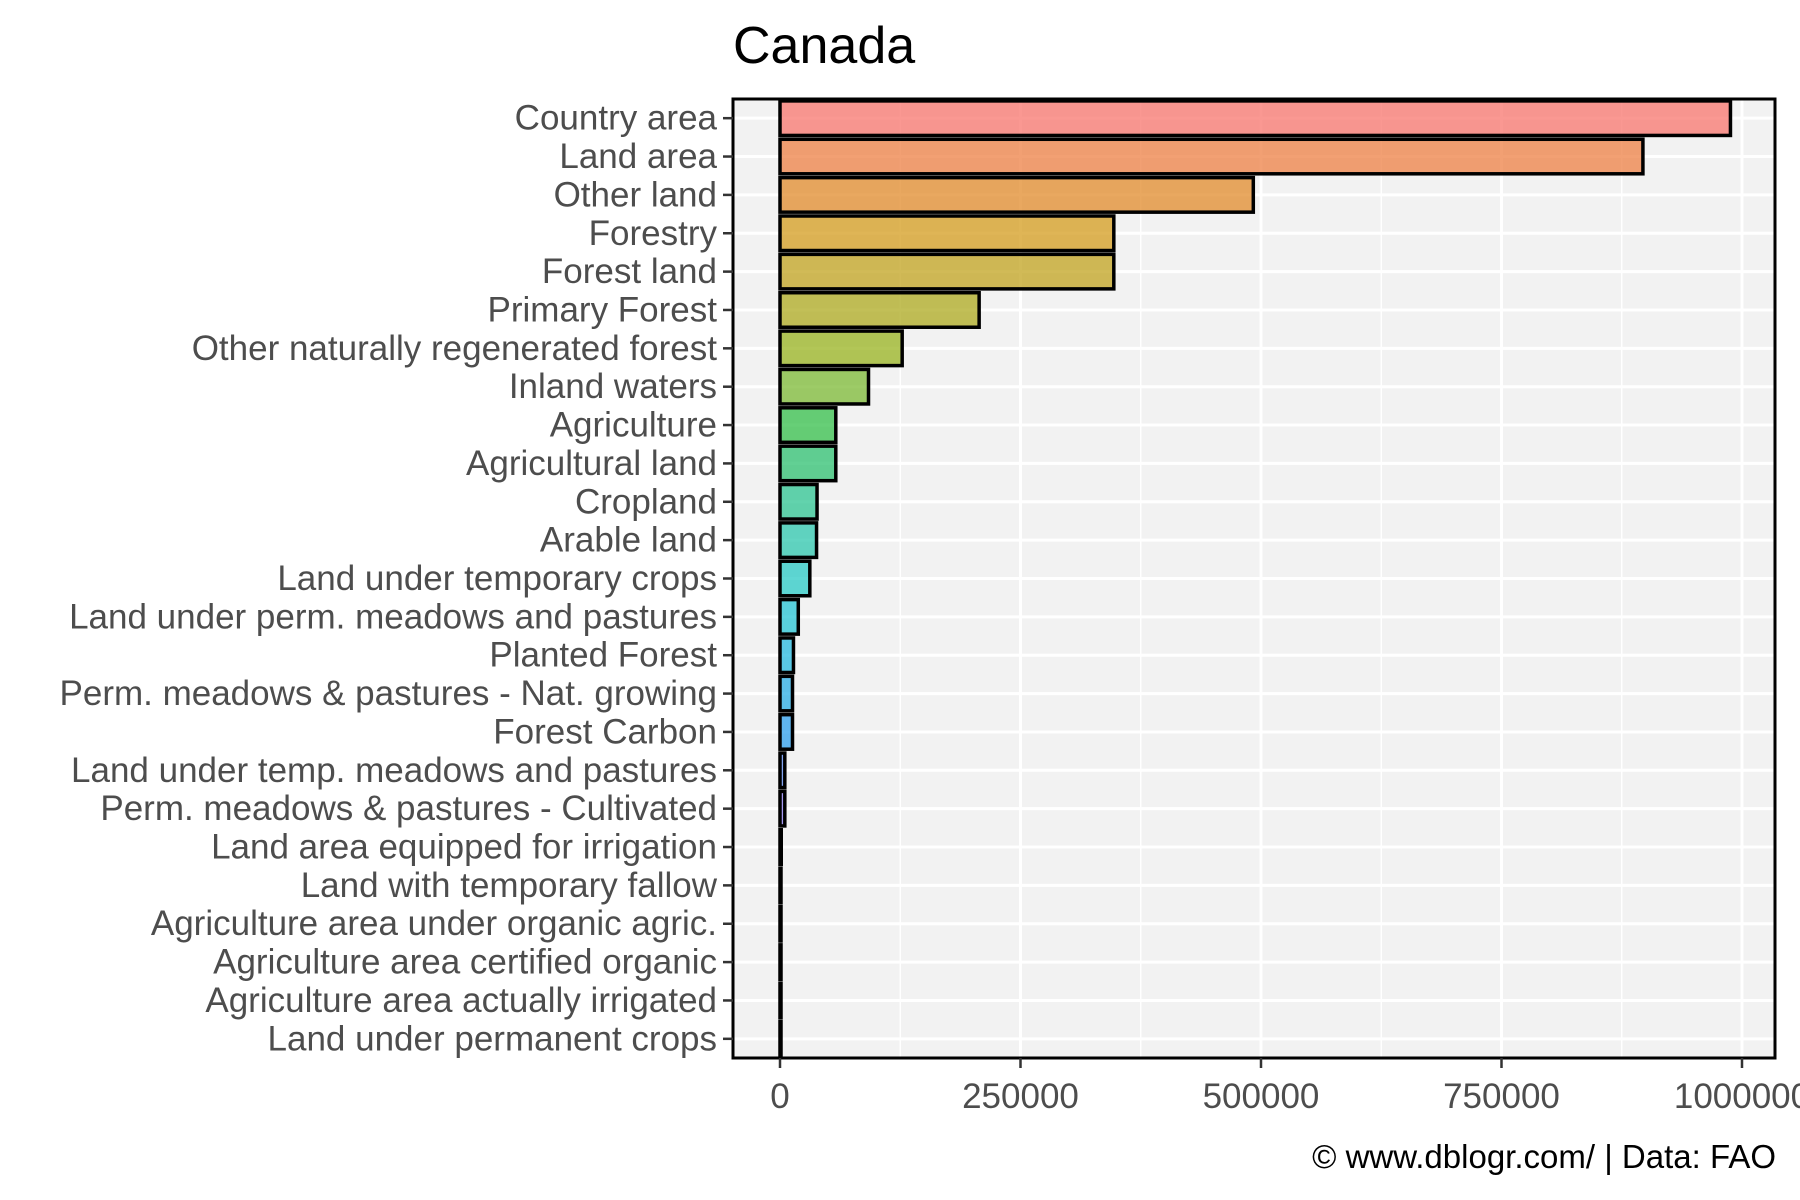  Describe the element at coordinates (591, 463) in the screenshot. I see `category-label: Agricultural land` at that location.